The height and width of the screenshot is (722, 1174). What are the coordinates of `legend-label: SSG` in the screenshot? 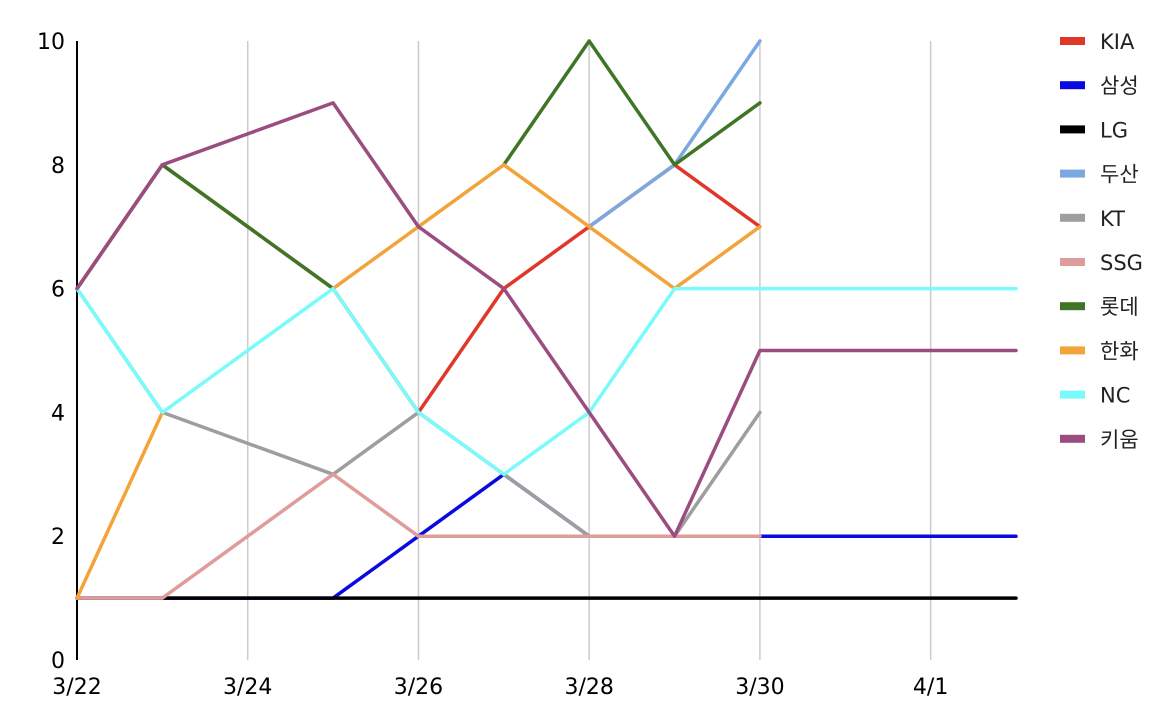 It's located at (1121, 263).